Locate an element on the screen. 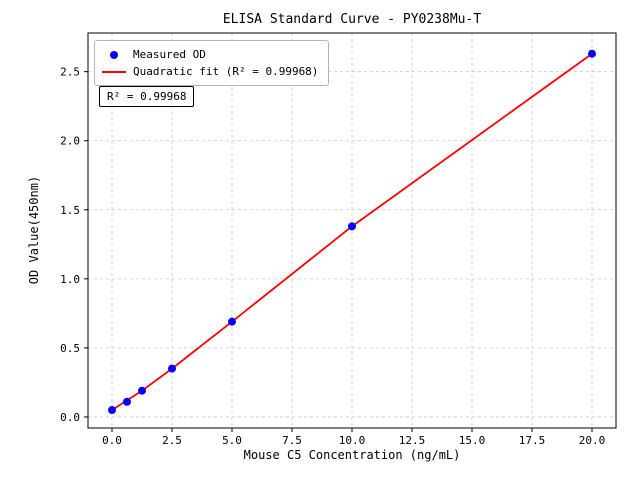 The width and height of the screenshot is (640, 480). legend-item-measured-od: Measured OD is located at coordinates (209, 54).